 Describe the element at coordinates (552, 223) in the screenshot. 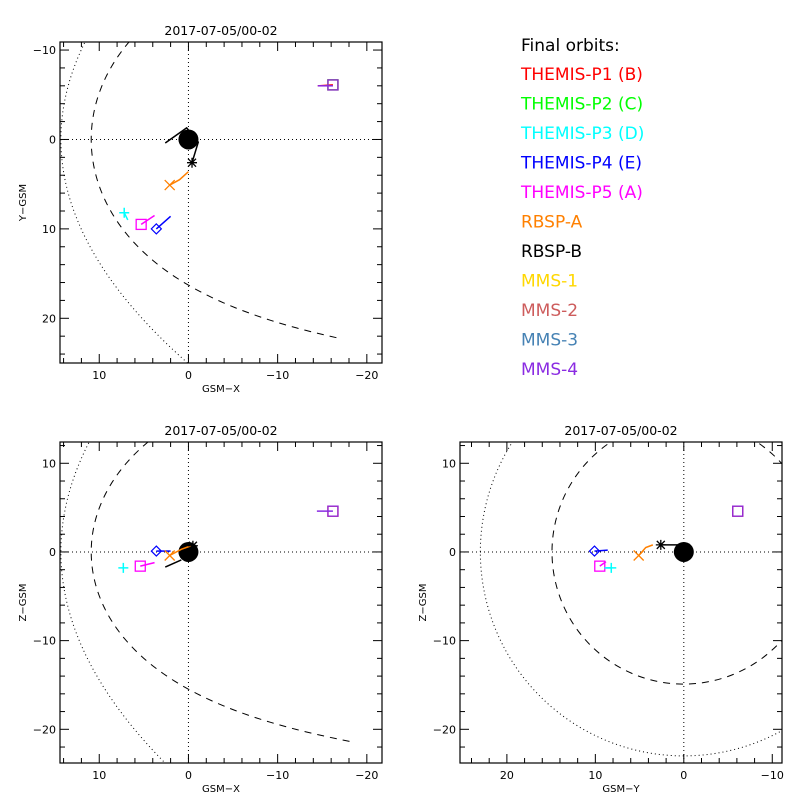

I see `legend-entry: RBSP-A` at that location.